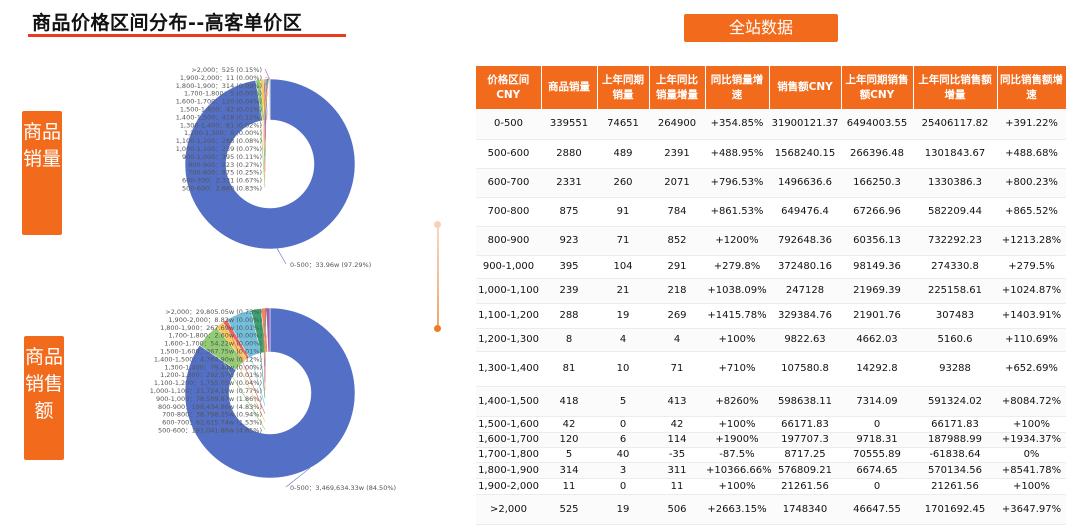  What do you see at coordinates (206, 391) in the screenshot?
I see `slice-label: 1,000-1,100：31,724.19w (0.77%)` at bounding box center [206, 391].